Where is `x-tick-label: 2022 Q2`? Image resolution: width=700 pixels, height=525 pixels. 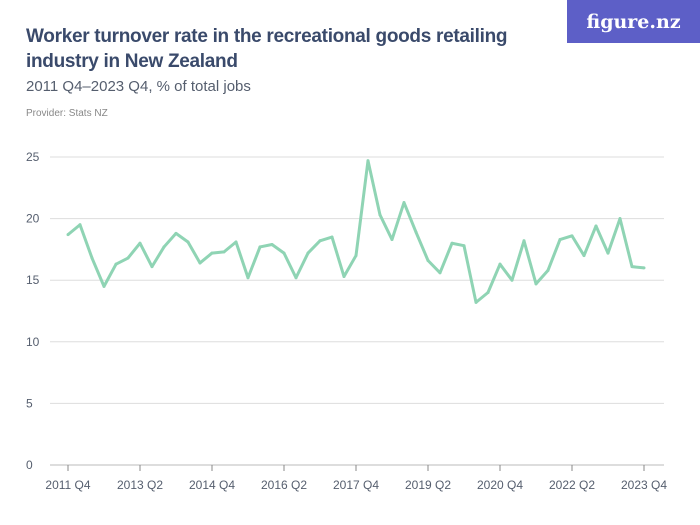
x-tick-label: 2022 Q2 is located at coordinates (572, 485).